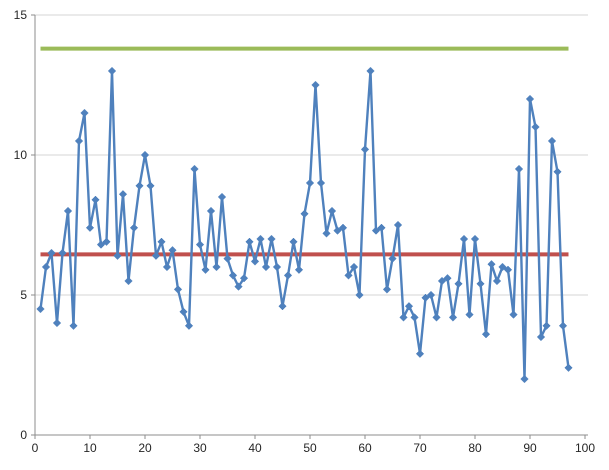 The height and width of the screenshot is (470, 609). What do you see at coordinates (420, 448) in the screenshot?
I see `x-tick-label: 70` at bounding box center [420, 448].